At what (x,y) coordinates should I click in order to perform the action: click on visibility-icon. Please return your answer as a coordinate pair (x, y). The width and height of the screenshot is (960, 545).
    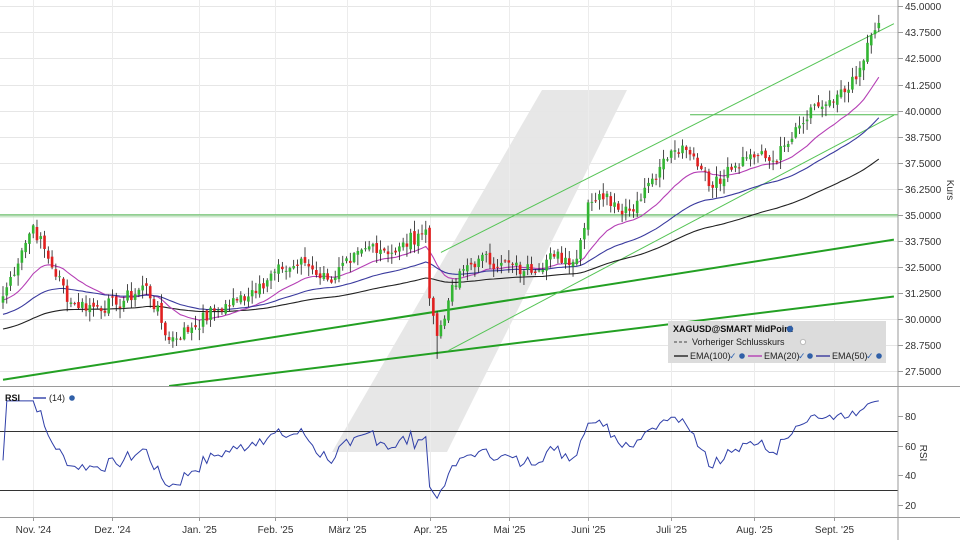
    Looking at the image, I should click on (803, 342).